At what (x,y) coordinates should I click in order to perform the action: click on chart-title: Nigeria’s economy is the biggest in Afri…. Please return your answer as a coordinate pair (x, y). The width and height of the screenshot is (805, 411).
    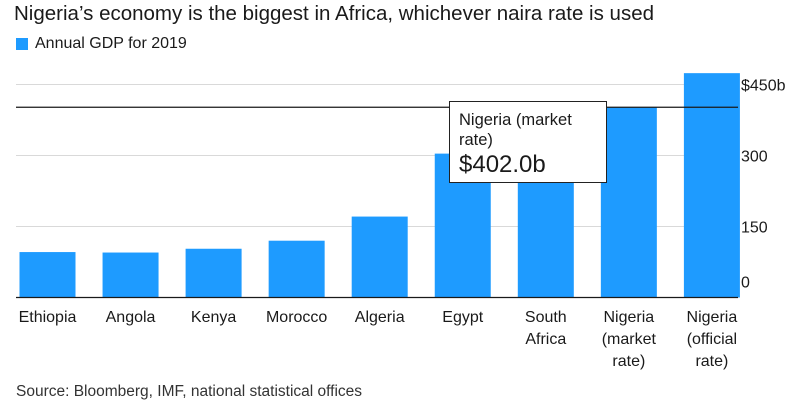
    Looking at the image, I should click on (334, 13).